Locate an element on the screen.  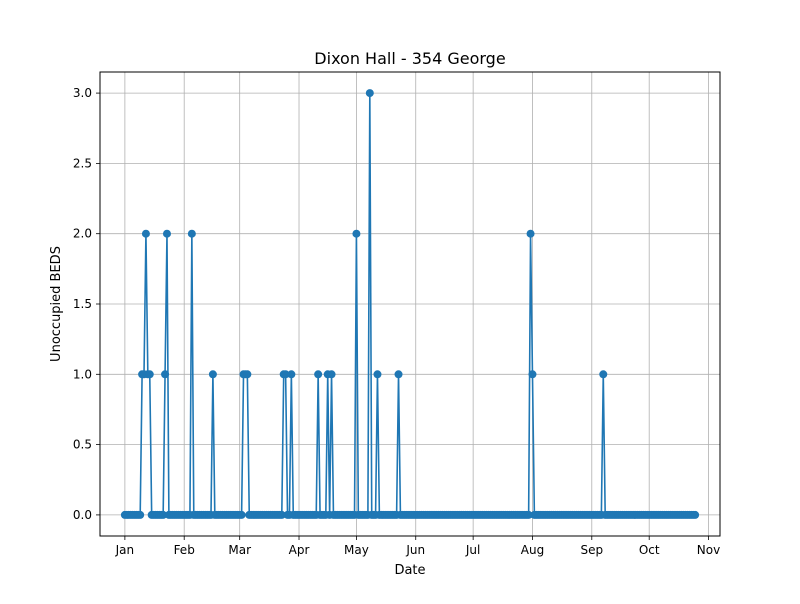
y-tick-label: 1.0 is located at coordinates (82, 374).